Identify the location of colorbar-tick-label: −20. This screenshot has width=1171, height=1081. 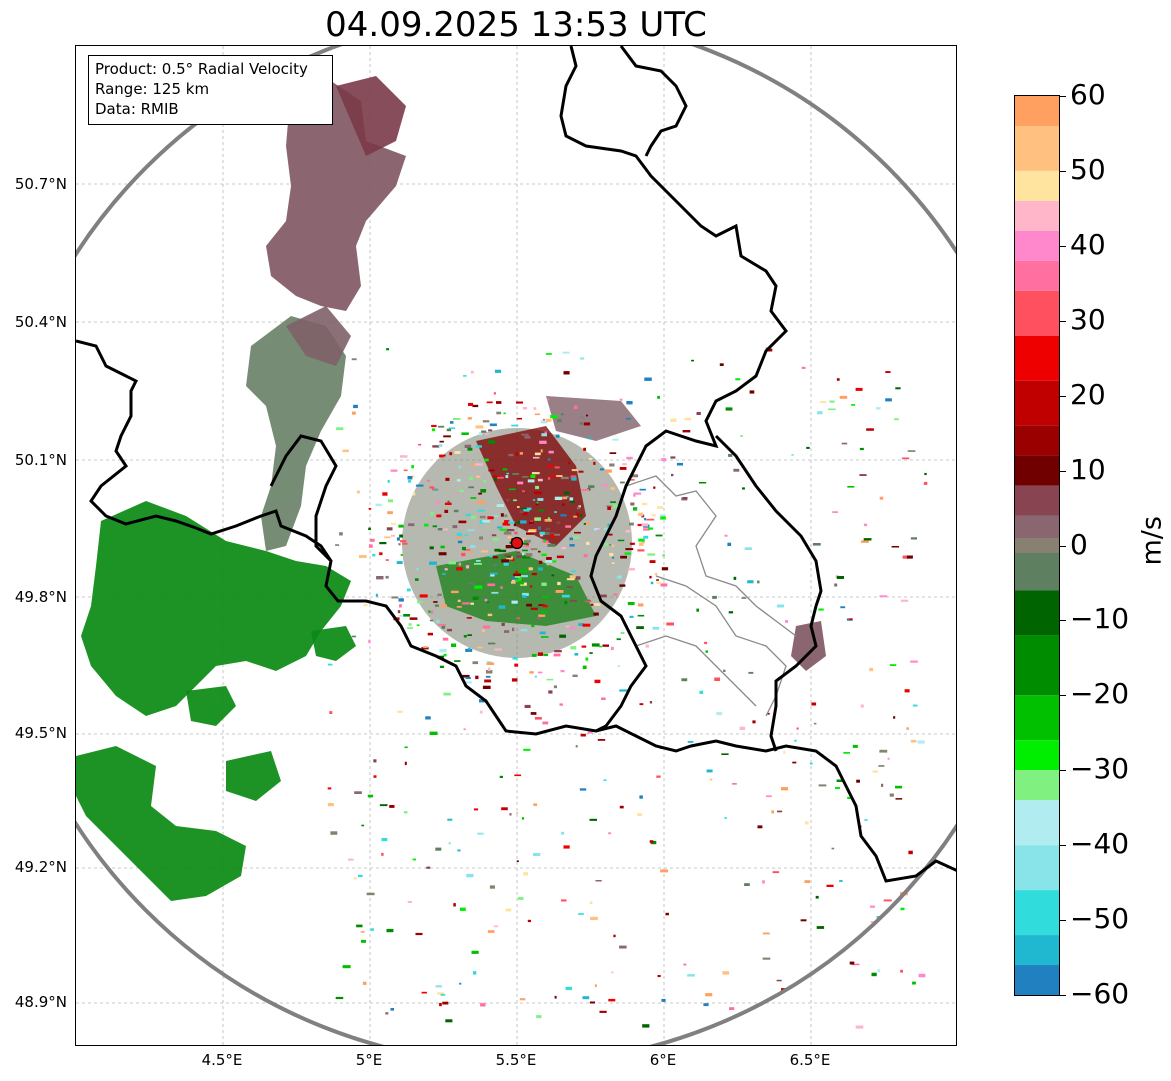
(1100, 694).